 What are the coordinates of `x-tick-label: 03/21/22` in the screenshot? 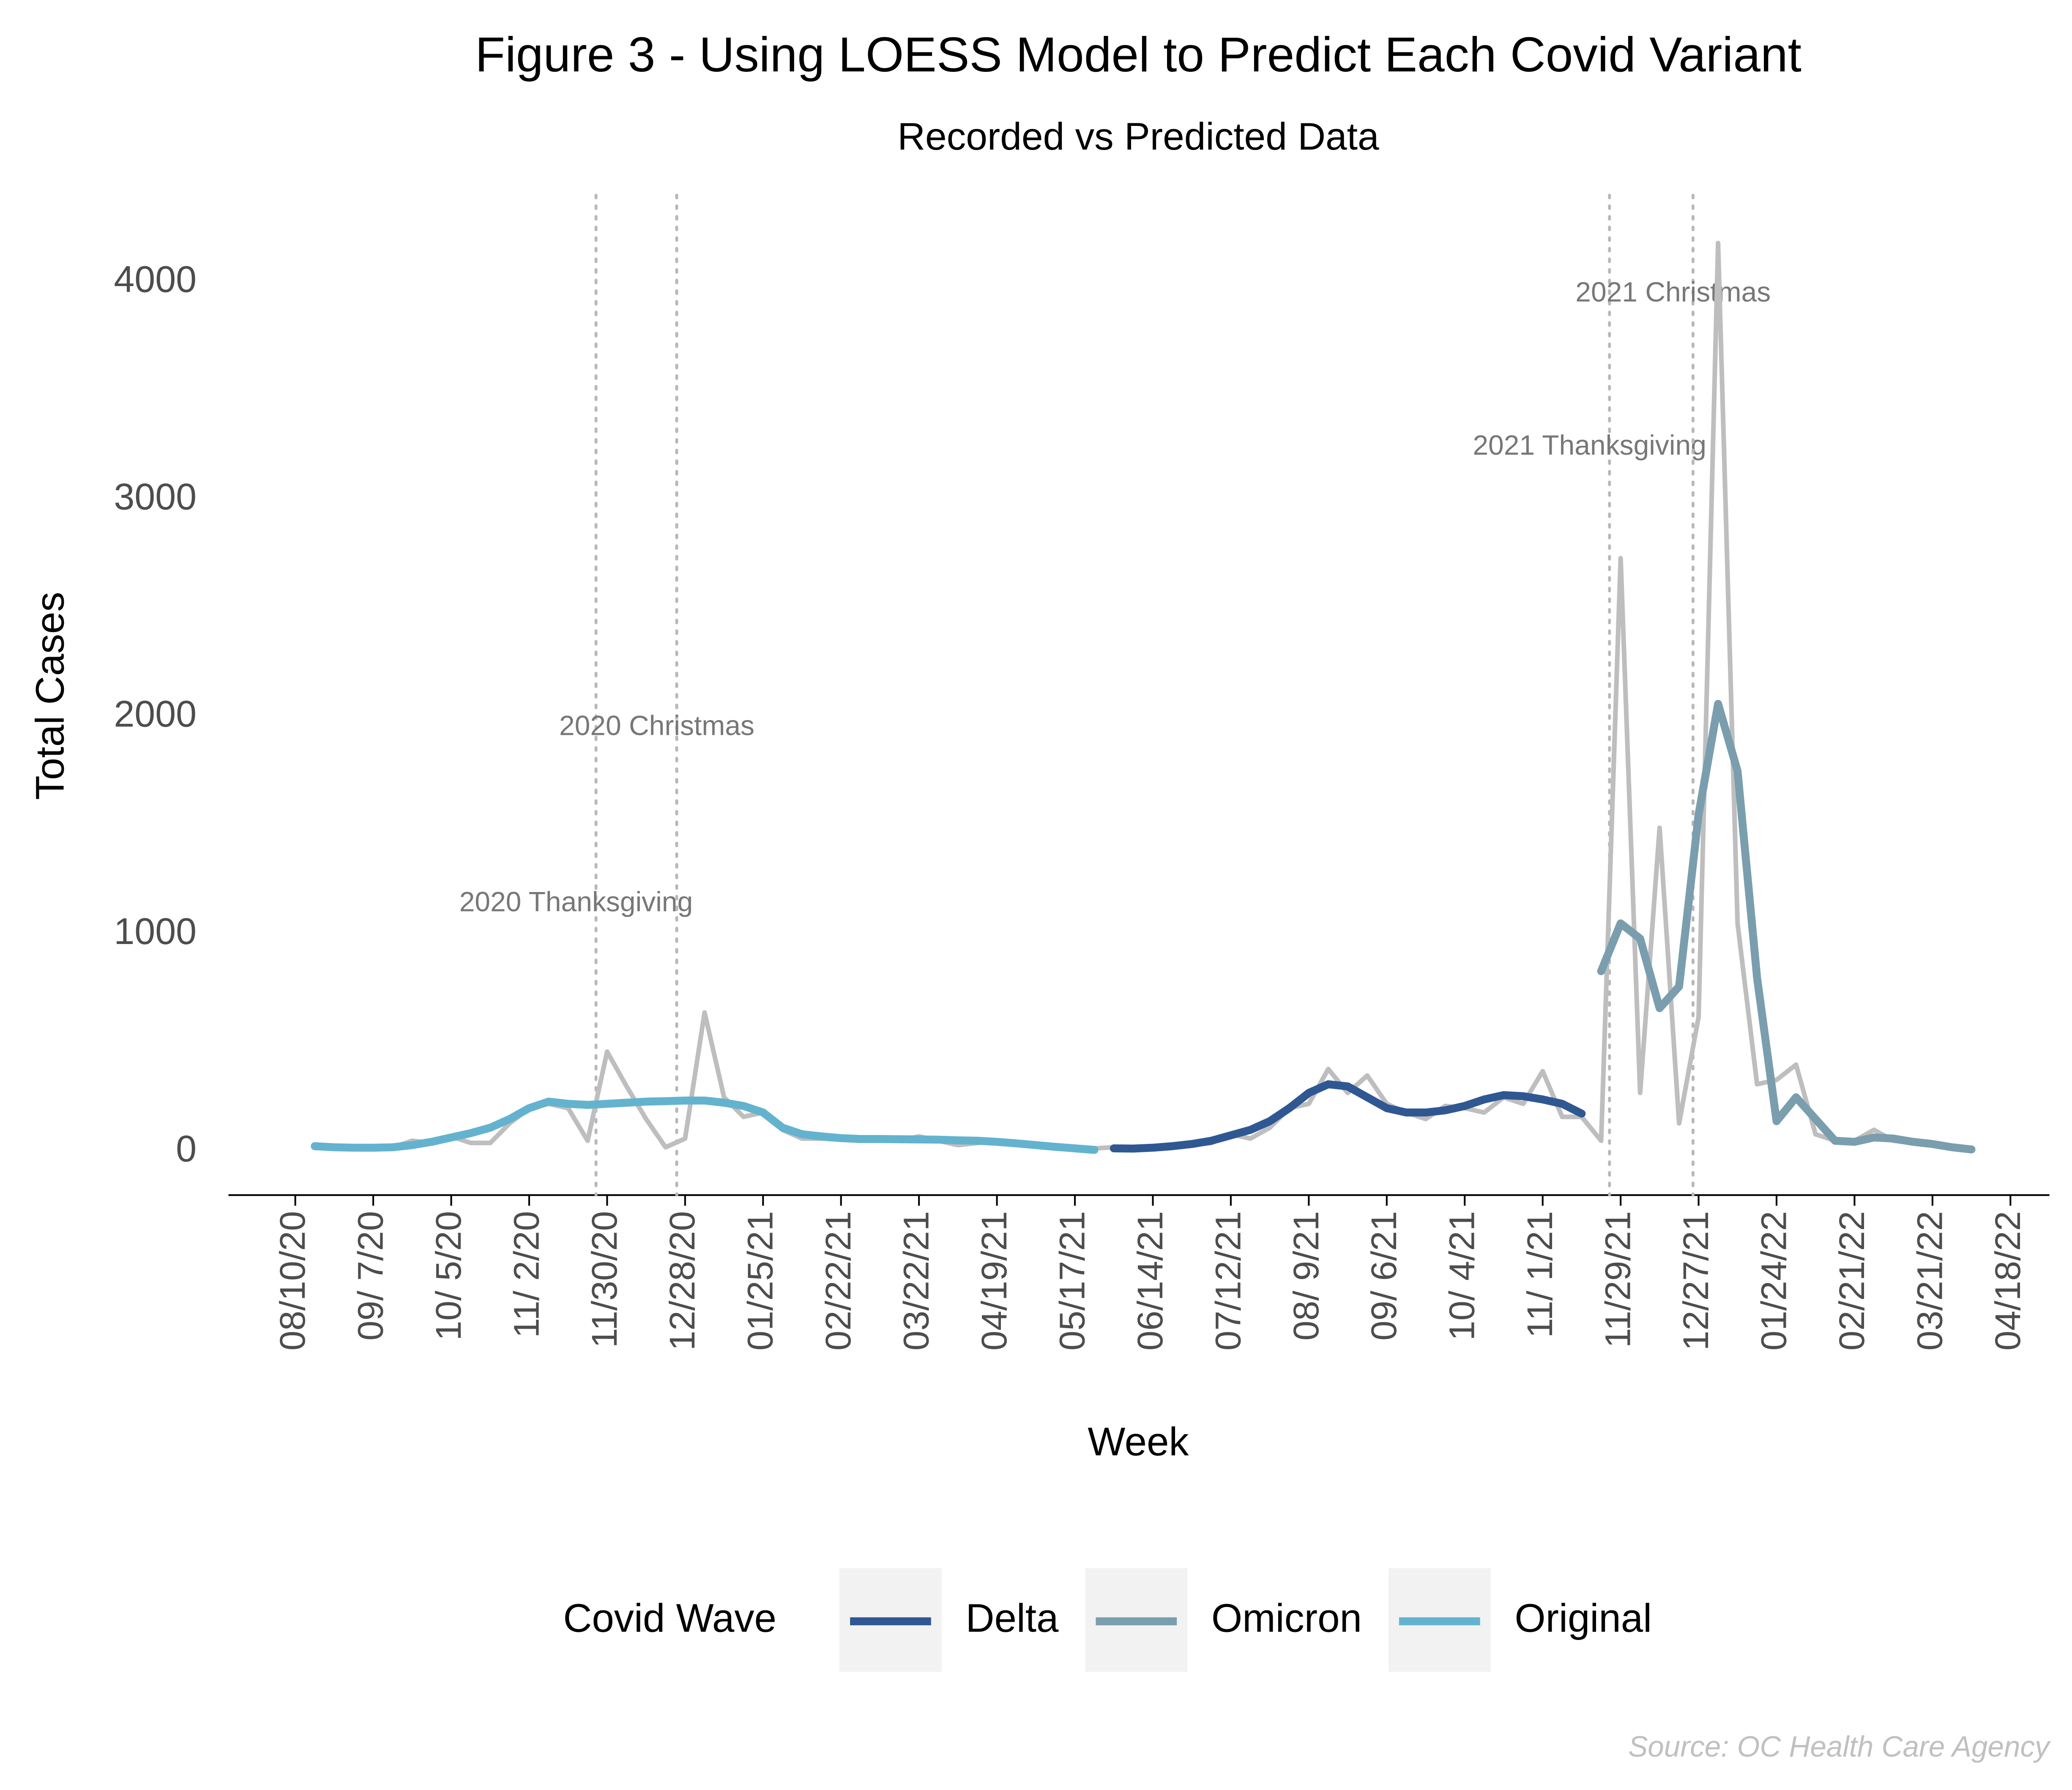 It's located at (1929, 1281).